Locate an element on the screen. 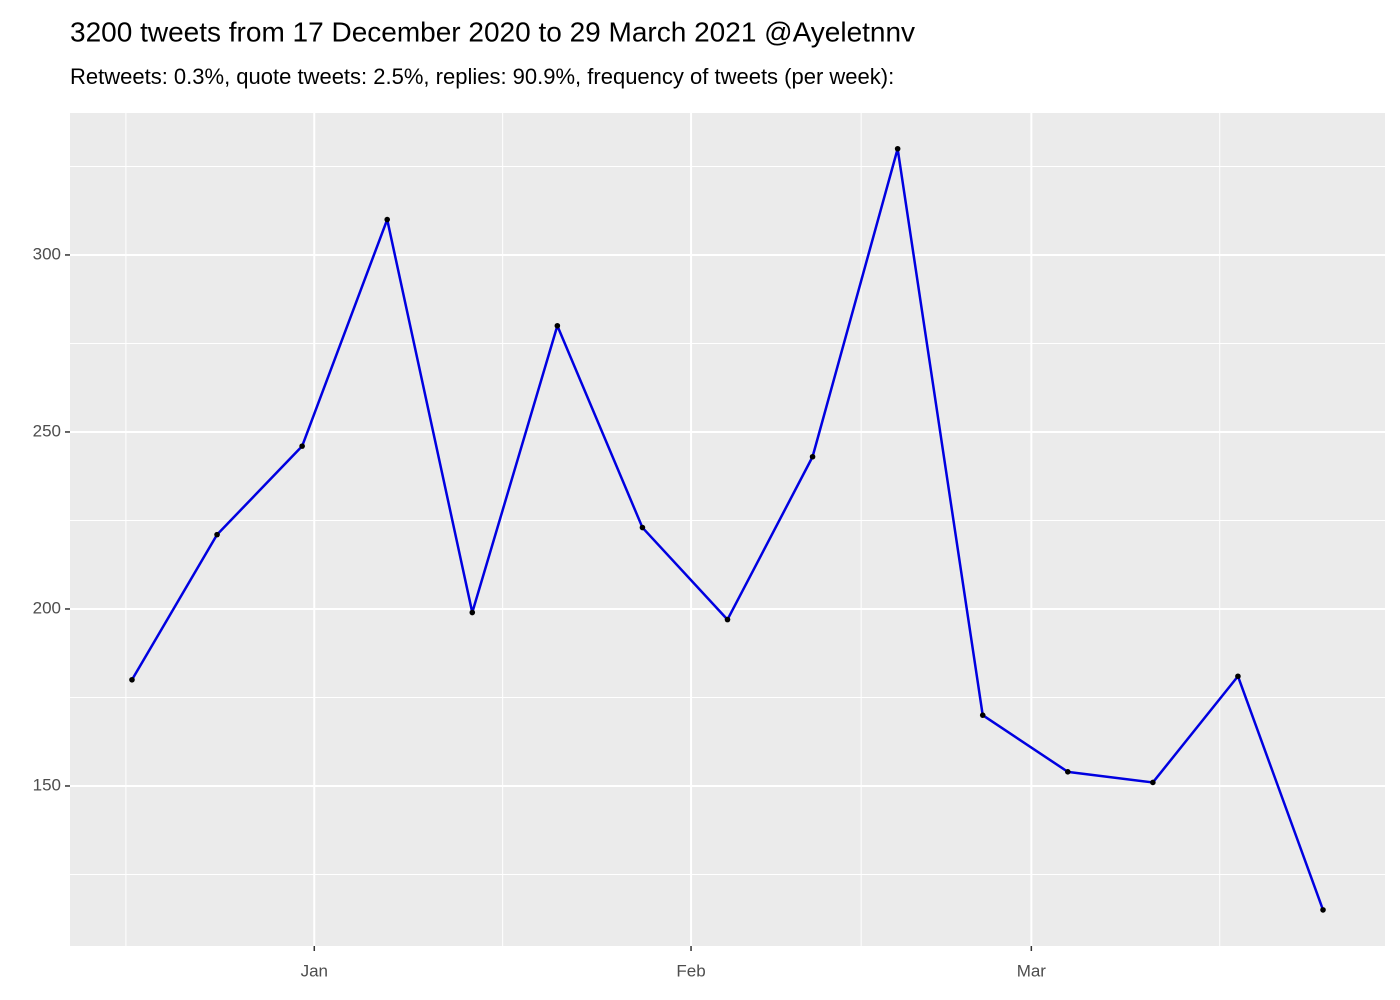  x-tick-label: Jan is located at coordinates (314, 970).